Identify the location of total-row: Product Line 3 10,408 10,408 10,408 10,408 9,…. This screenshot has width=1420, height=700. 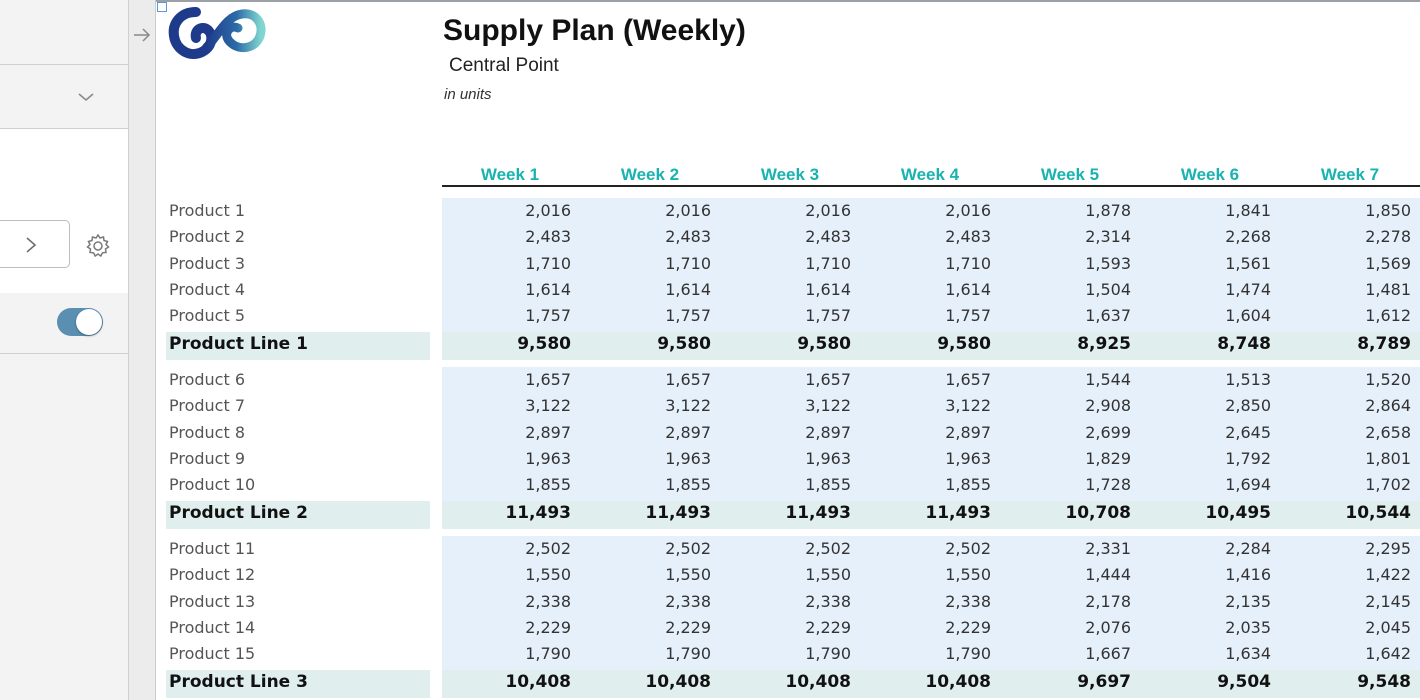
(710, 683).